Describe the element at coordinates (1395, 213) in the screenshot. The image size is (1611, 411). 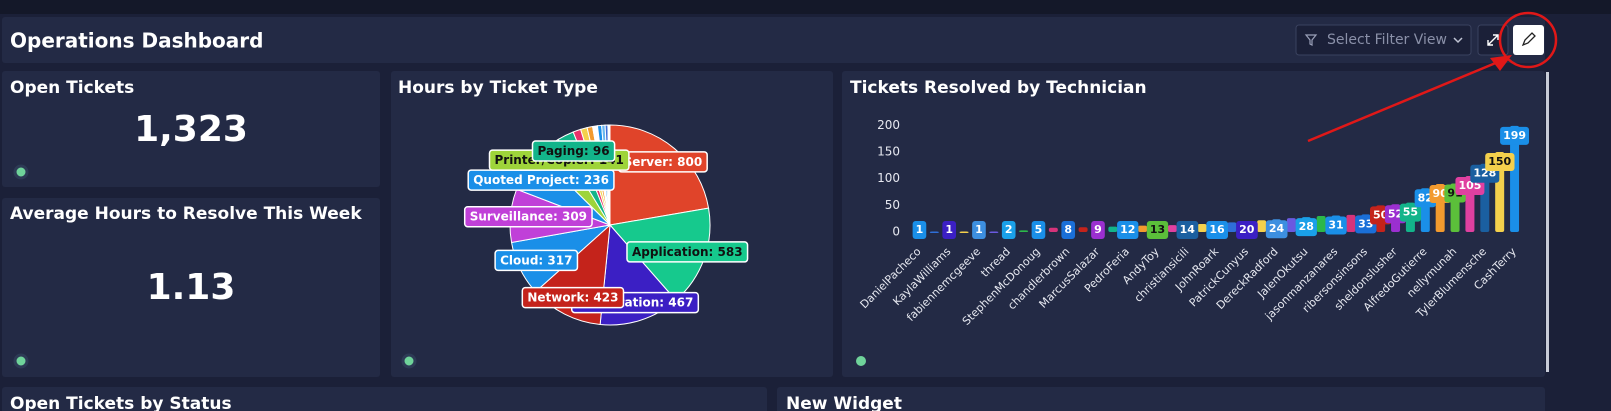
I see `value-label: 52` at that location.